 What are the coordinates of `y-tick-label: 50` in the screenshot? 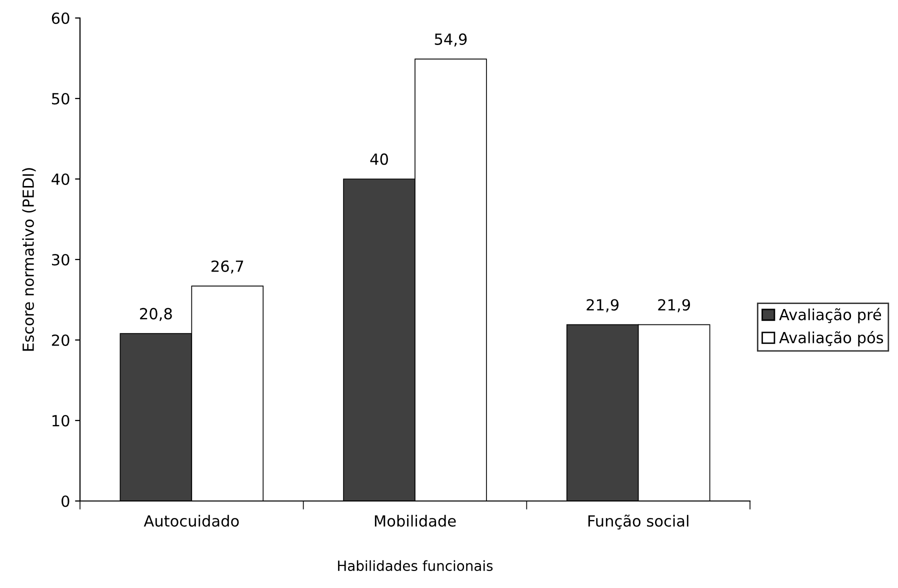 It's located at (61, 98).